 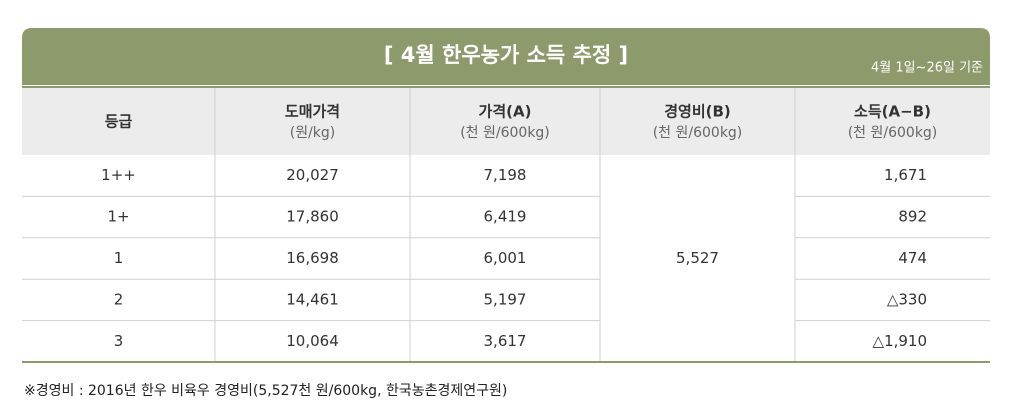 What do you see at coordinates (312, 112) in the screenshot?
I see `column-title: 도매가격` at bounding box center [312, 112].